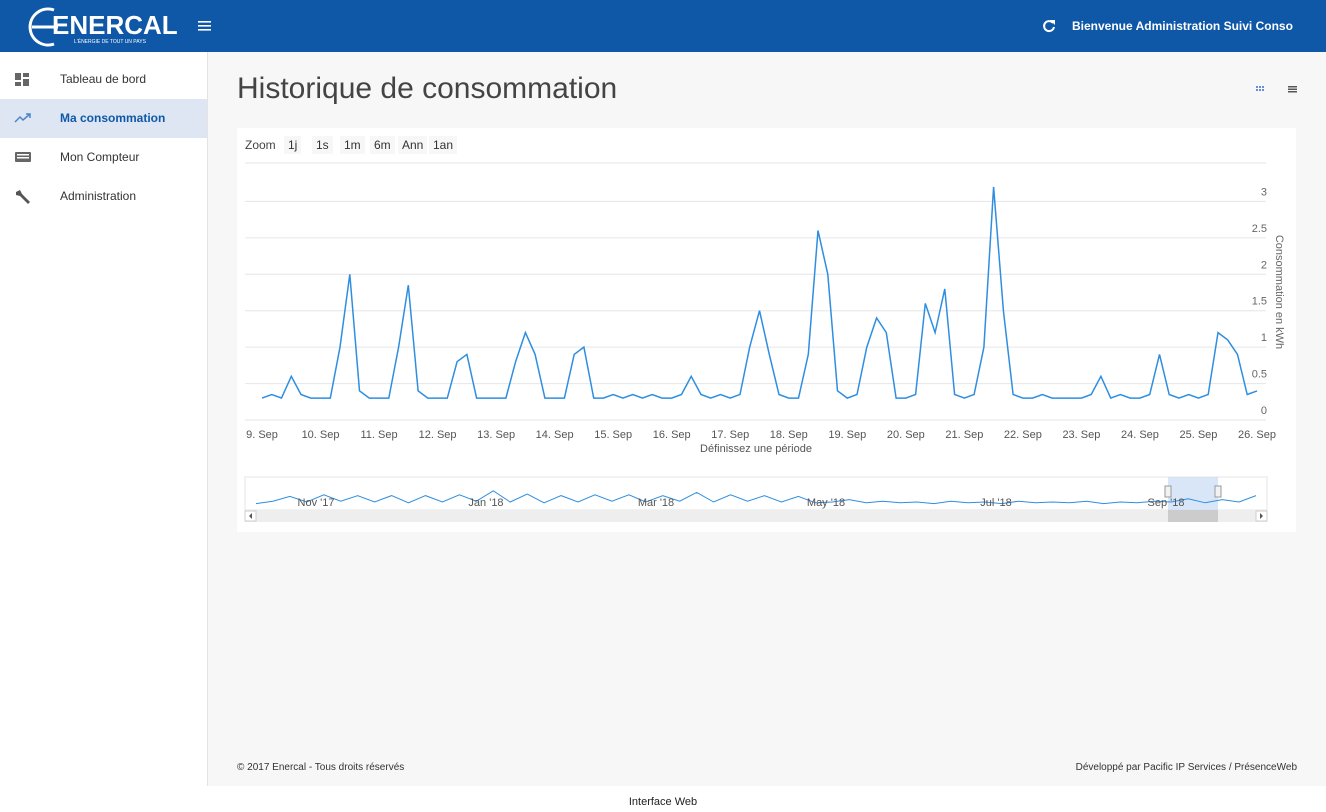 The image size is (1326, 812). Describe the element at coordinates (260, 145) in the screenshot. I see `zoom-label: Zoom` at that location.